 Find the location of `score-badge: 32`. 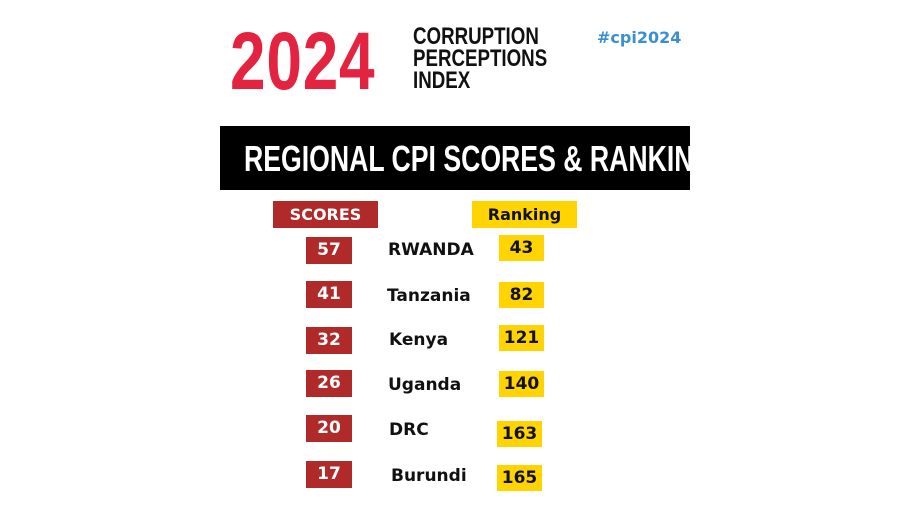

score-badge: 32 is located at coordinates (329, 340).